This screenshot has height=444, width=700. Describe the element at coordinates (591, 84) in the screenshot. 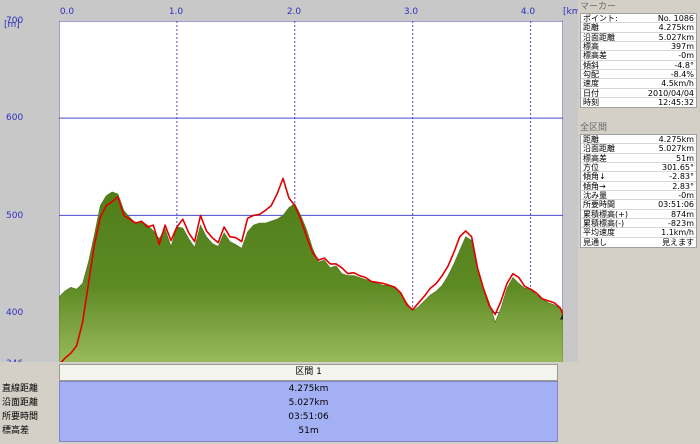

I see `info-row-label: 速度` at that location.